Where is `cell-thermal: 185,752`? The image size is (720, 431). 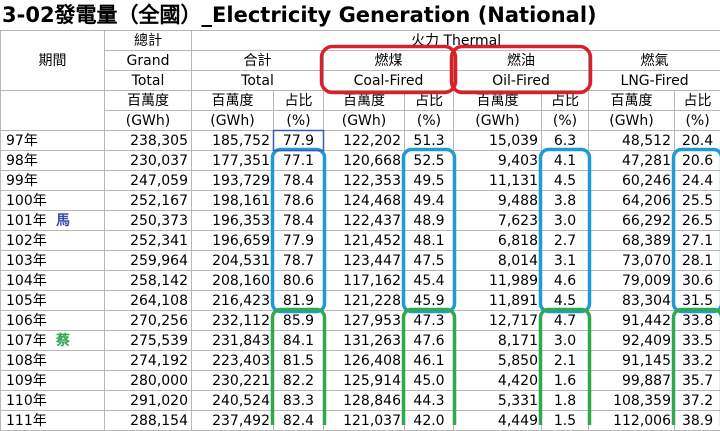
cell-thermal: 185,752 is located at coordinates (233, 141).